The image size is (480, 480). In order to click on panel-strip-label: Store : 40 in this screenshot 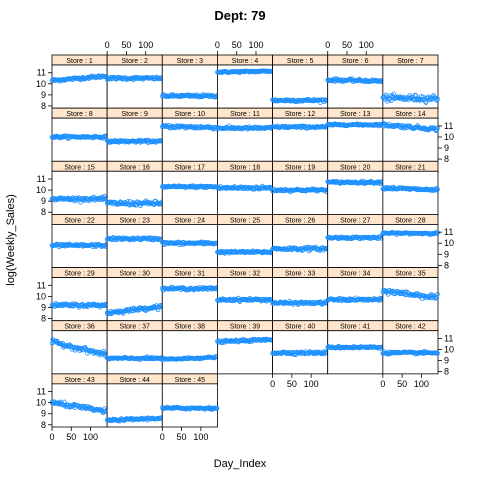, I will do `click(300, 327)`.